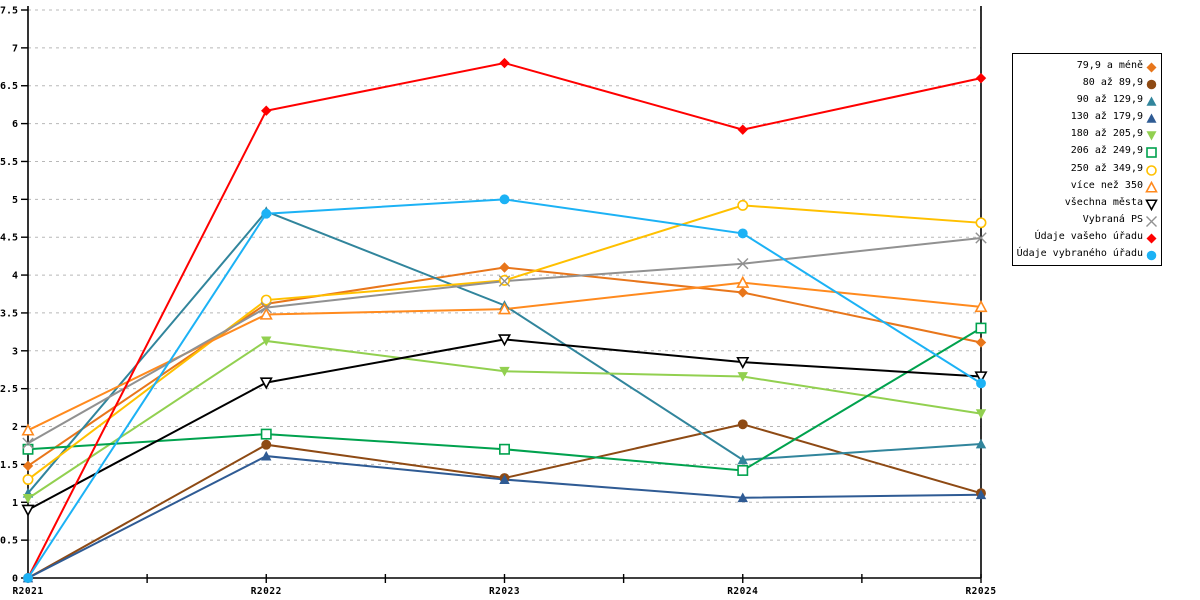 The width and height of the screenshot is (1200, 600). I want to click on legend-item: 180 až 205,9, so click(1087, 133).